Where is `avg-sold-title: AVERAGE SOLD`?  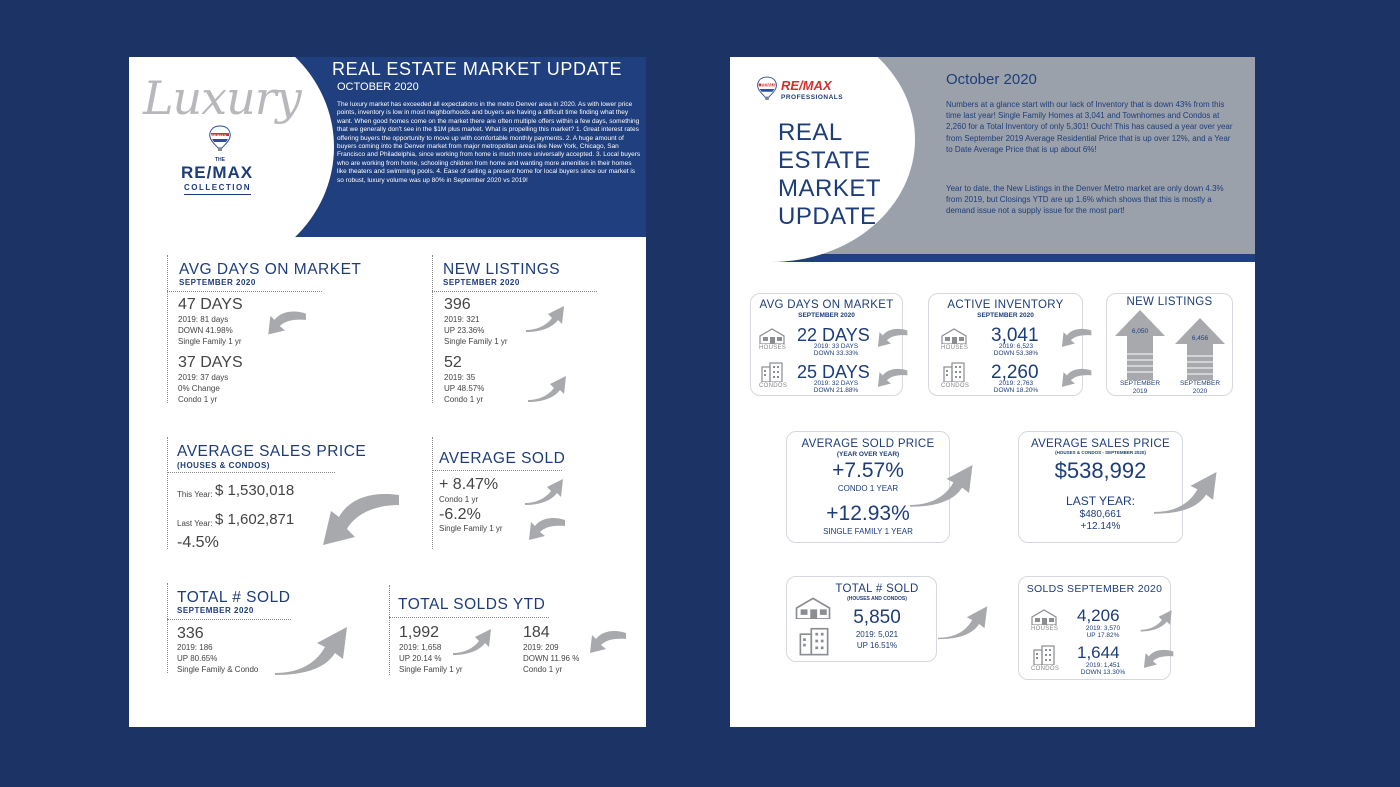
avg-sold-title: AVERAGE SOLD is located at coordinates (502, 458).